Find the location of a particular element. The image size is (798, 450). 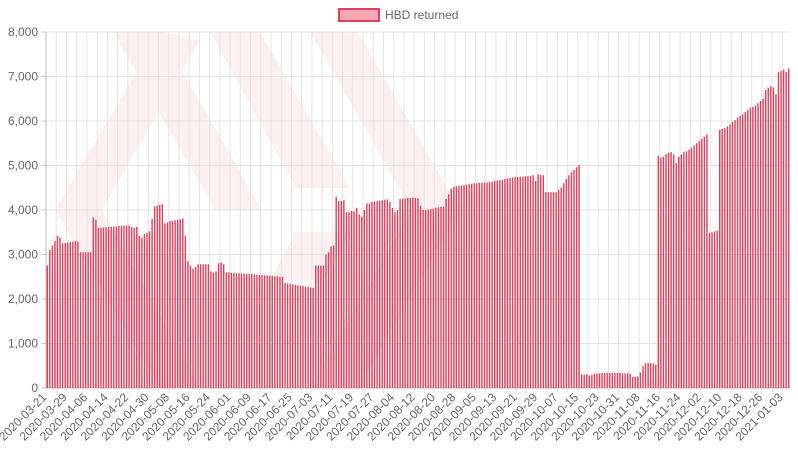

legend: HBD returned is located at coordinates (398, 15).